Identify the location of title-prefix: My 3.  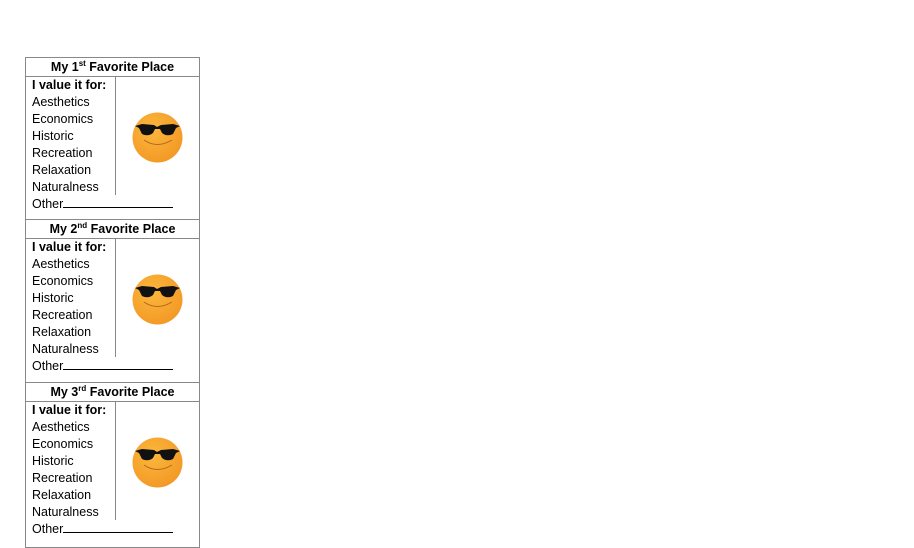
(64, 392).